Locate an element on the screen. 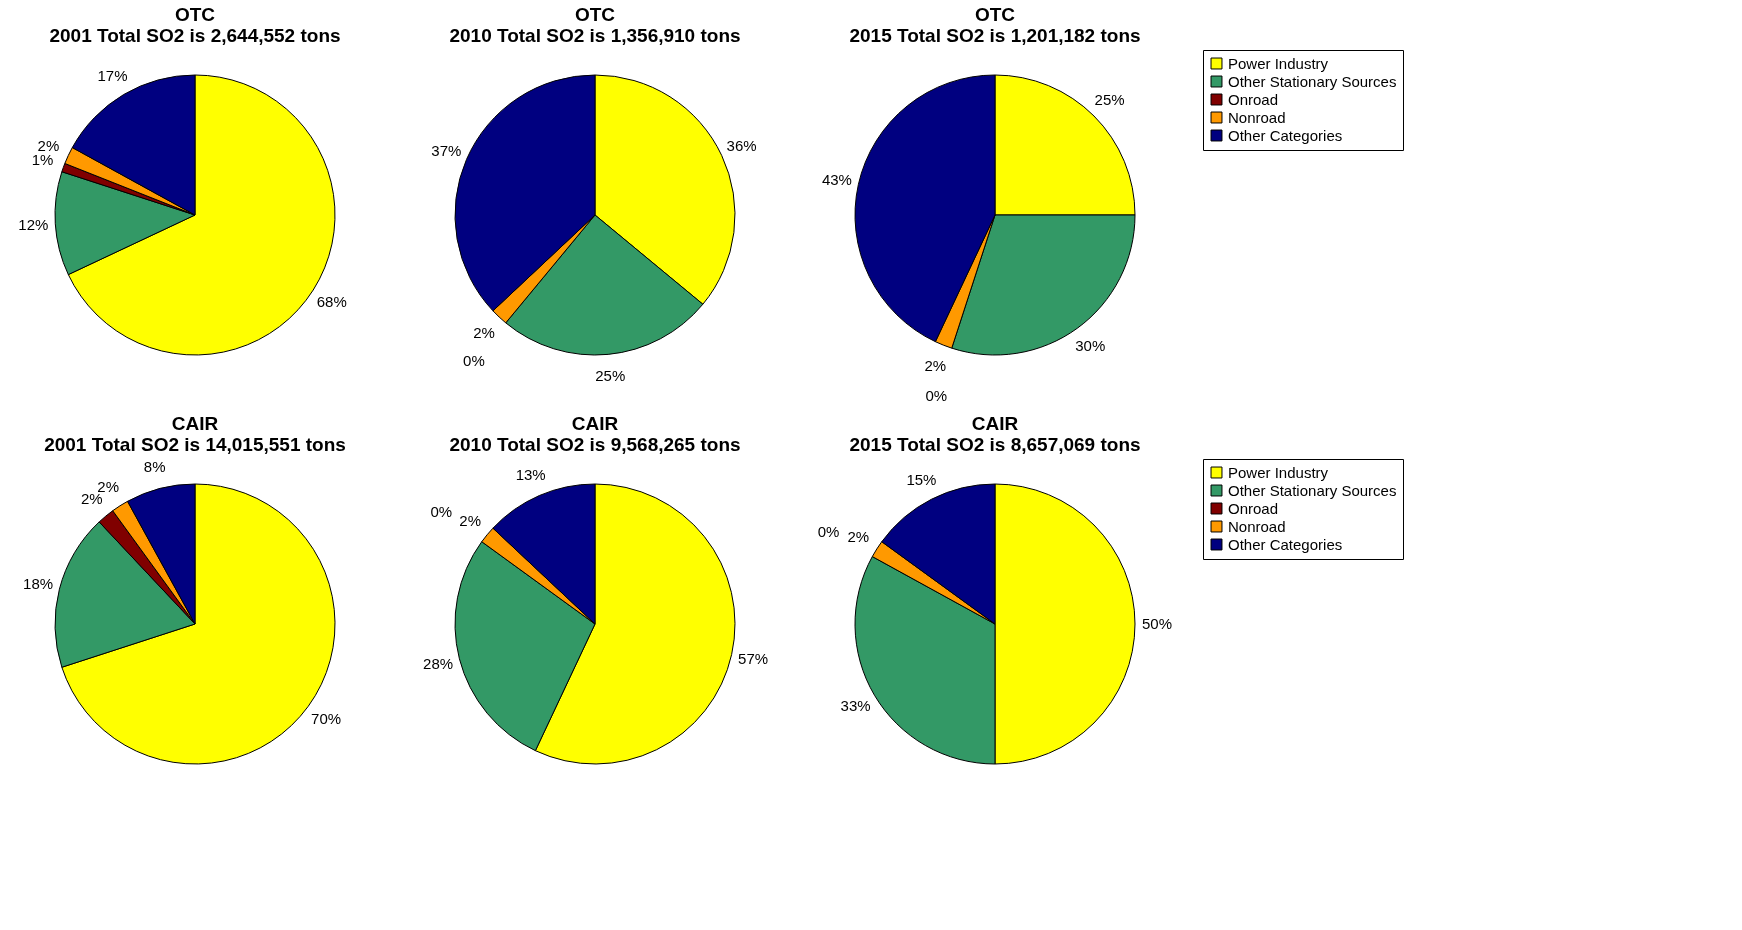 This screenshot has width=1742, height=930. chart-title: CAIR 2010 Total SO2 is 9,568,265 tons is located at coordinates (595, 434).